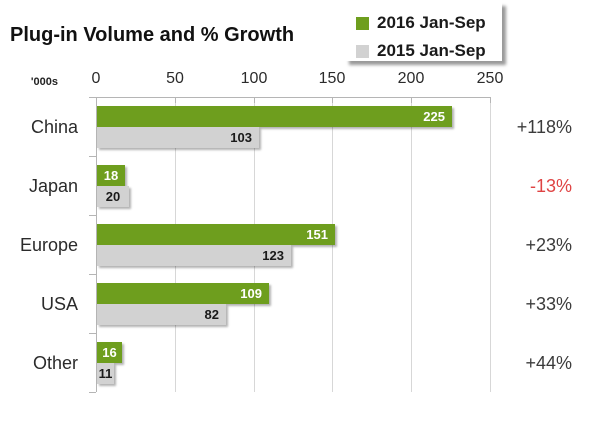  Describe the element at coordinates (550, 186) in the screenshot. I see `growth-label-japan: -13%` at that location.